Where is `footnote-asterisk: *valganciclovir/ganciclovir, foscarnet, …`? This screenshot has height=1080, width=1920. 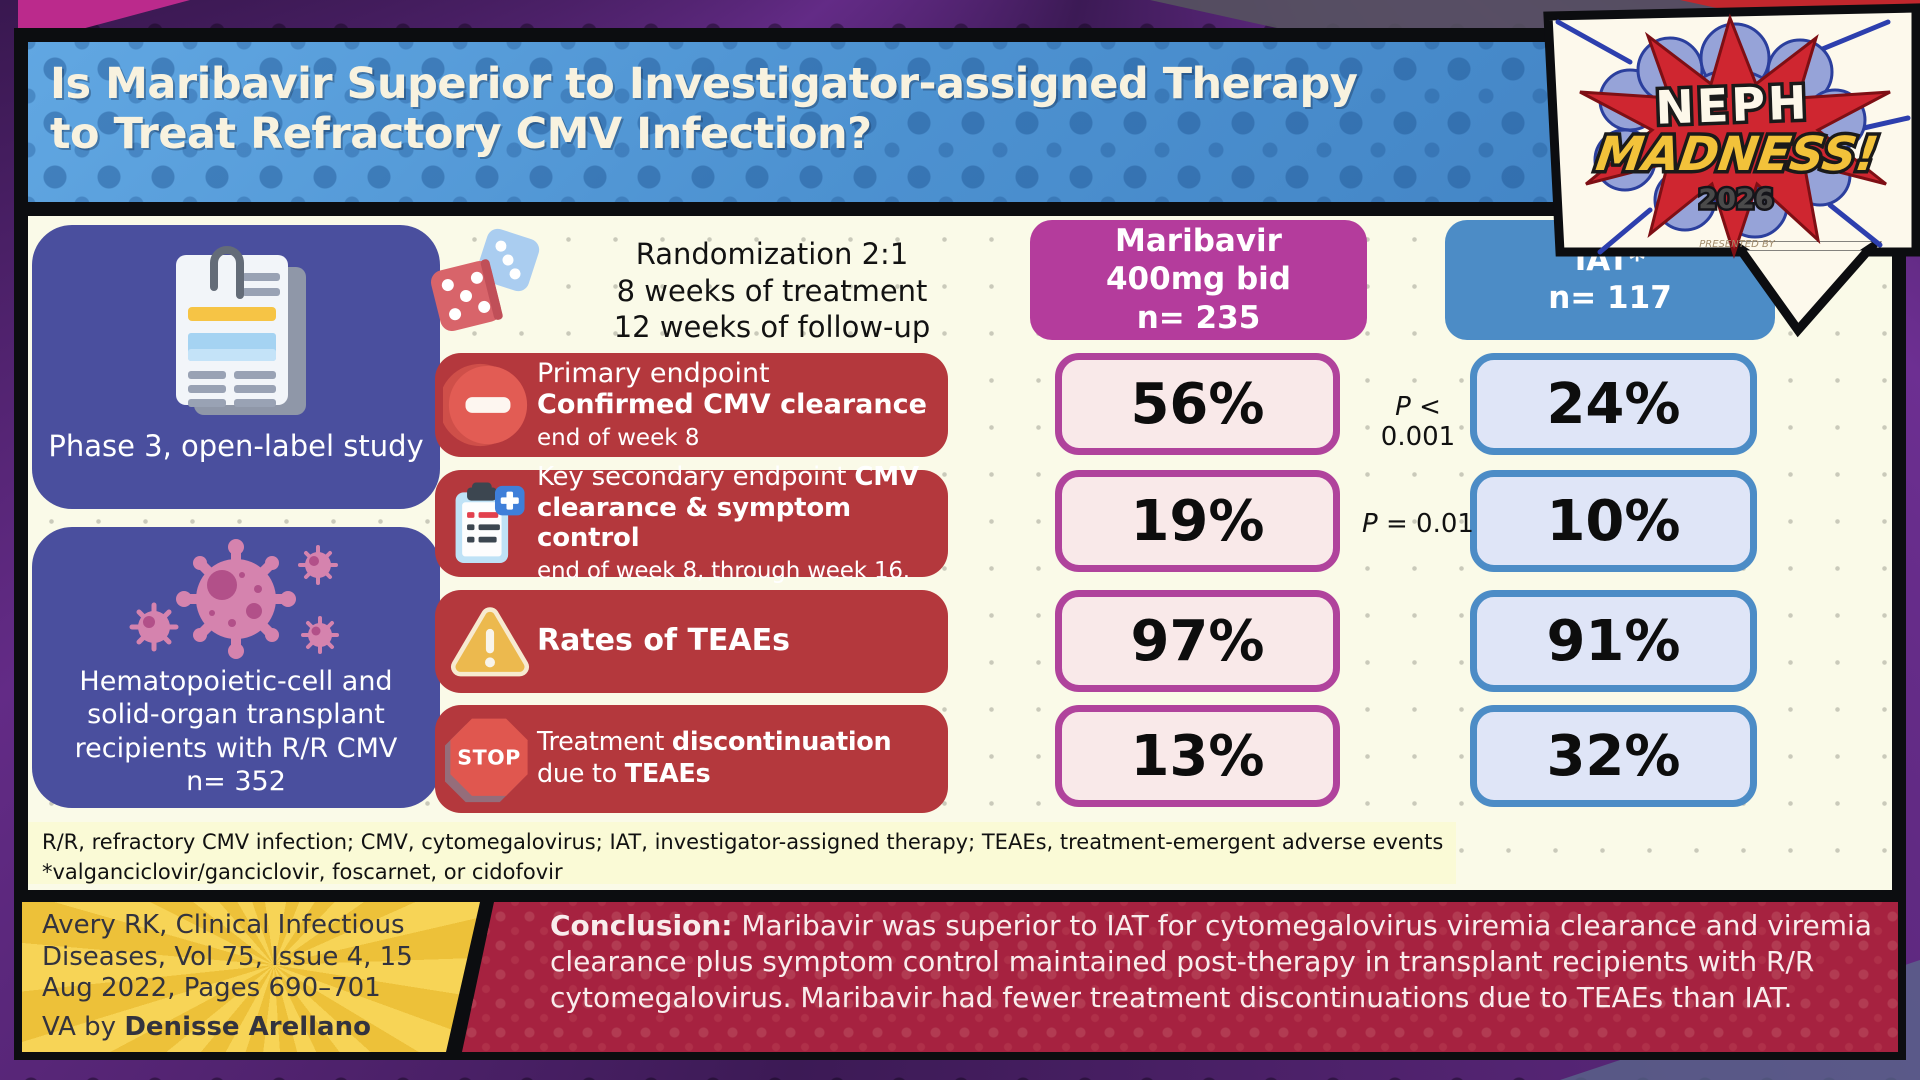 footnote-asterisk: *valganciclovir/ganciclovir, foscarnet, … is located at coordinates (302, 871).